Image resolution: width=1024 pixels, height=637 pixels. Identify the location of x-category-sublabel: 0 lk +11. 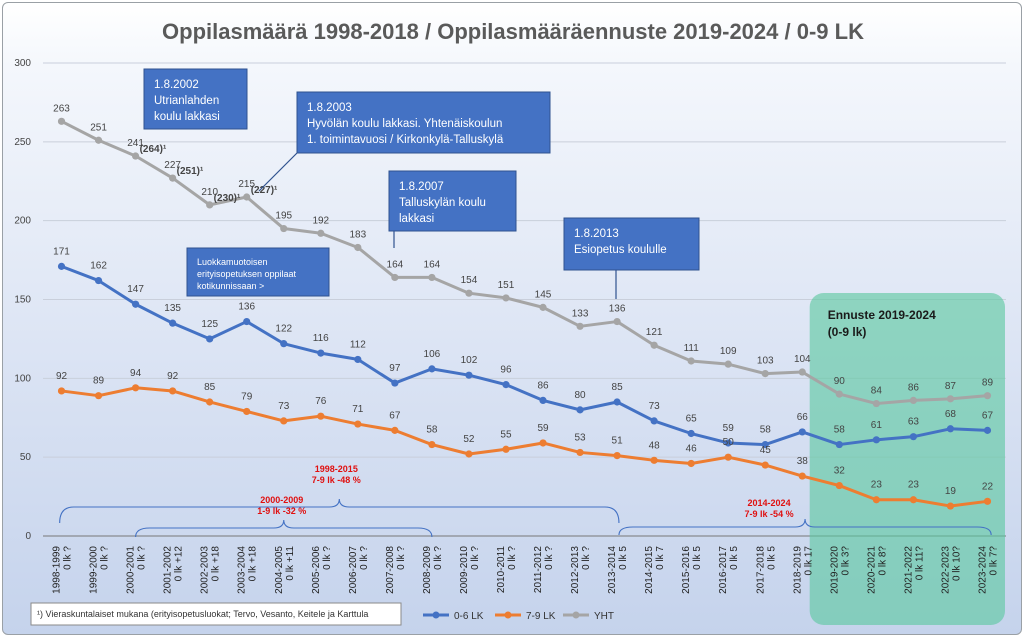
(290, 563).